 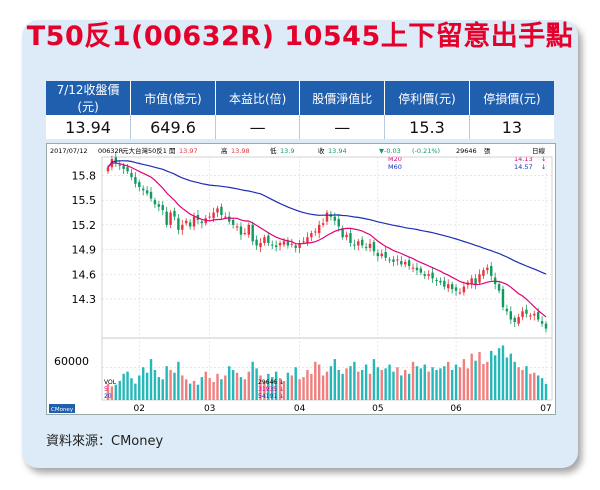 What do you see at coordinates (543, 167) in the screenshot?
I see `ma60-legend-arrow-icon: ↓` at bounding box center [543, 167].